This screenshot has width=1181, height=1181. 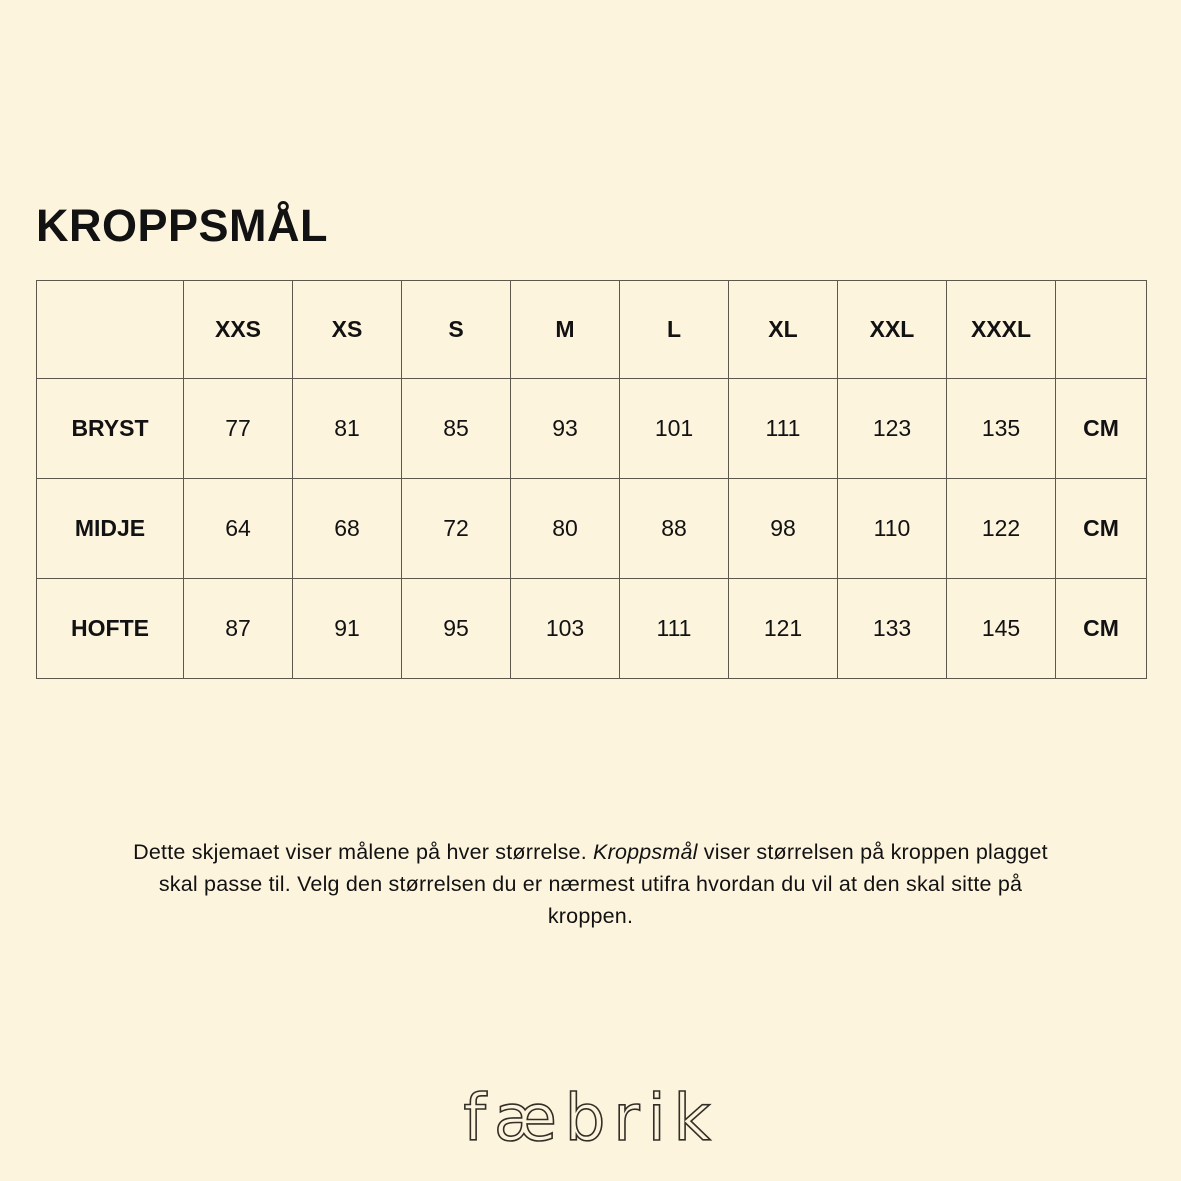 What do you see at coordinates (110, 428) in the screenshot?
I see `row-label-bryst: BRYST` at bounding box center [110, 428].